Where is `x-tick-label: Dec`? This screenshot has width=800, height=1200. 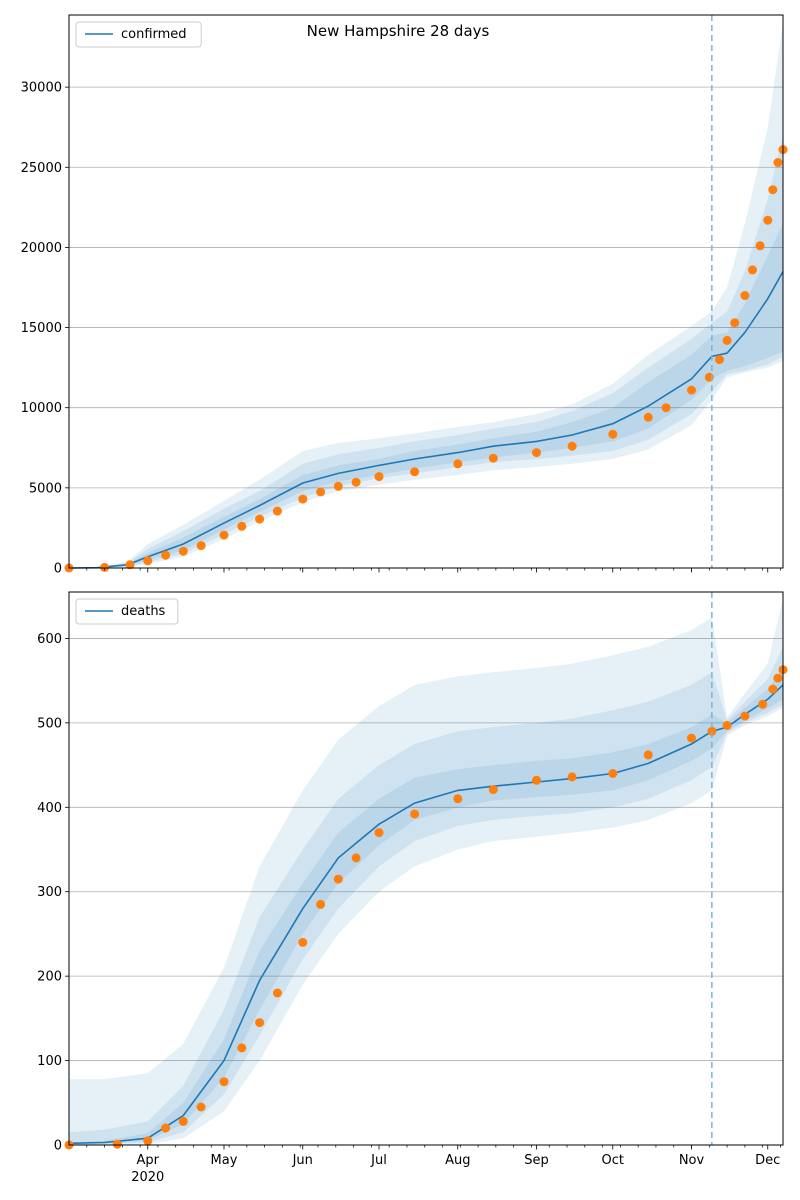
x-tick-label: Dec is located at coordinates (767, 1160).